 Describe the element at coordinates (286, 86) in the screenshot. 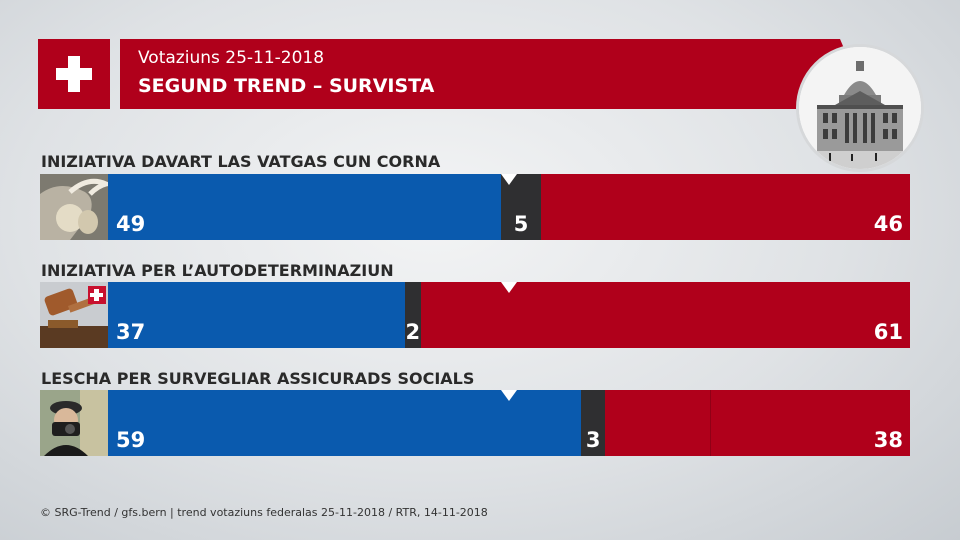

I see `header-title: SEGUND TREND – SURVISTA` at that location.